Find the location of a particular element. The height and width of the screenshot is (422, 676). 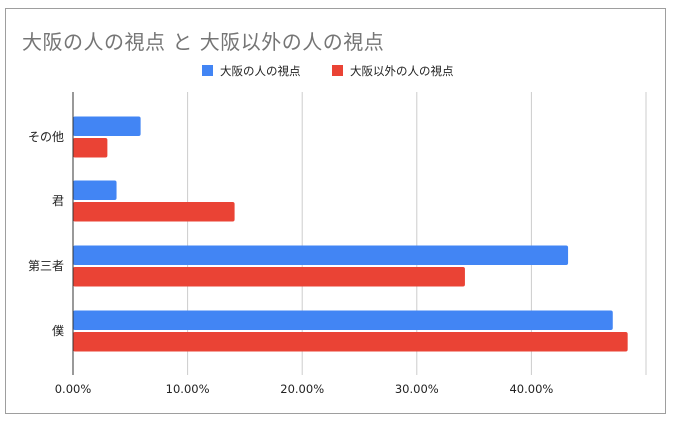

category-label: その他 is located at coordinates (46, 137).